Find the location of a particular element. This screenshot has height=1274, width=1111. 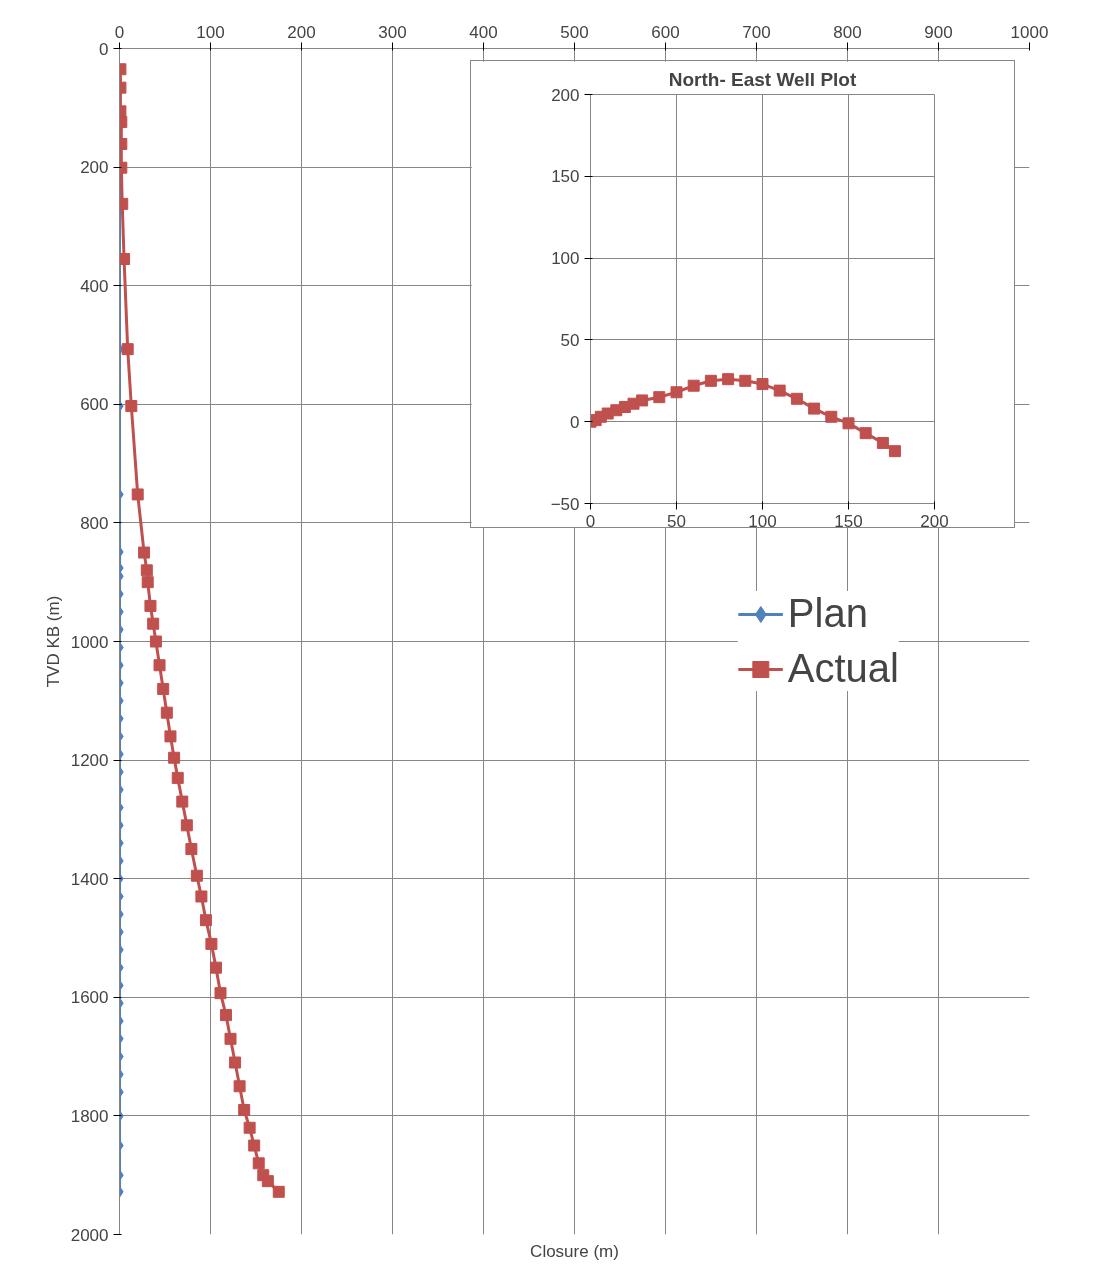

chart-title: North- East Well Plot is located at coordinates (762, 79).